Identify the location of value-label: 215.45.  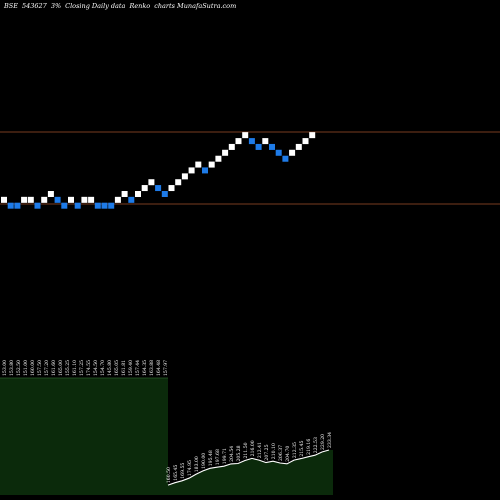
(302, 448).